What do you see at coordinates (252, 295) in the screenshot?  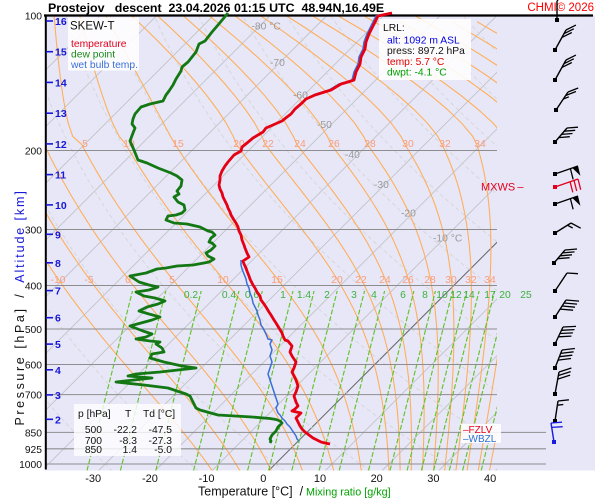 I see `svg-text: 0.6` at bounding box center [252, 295].